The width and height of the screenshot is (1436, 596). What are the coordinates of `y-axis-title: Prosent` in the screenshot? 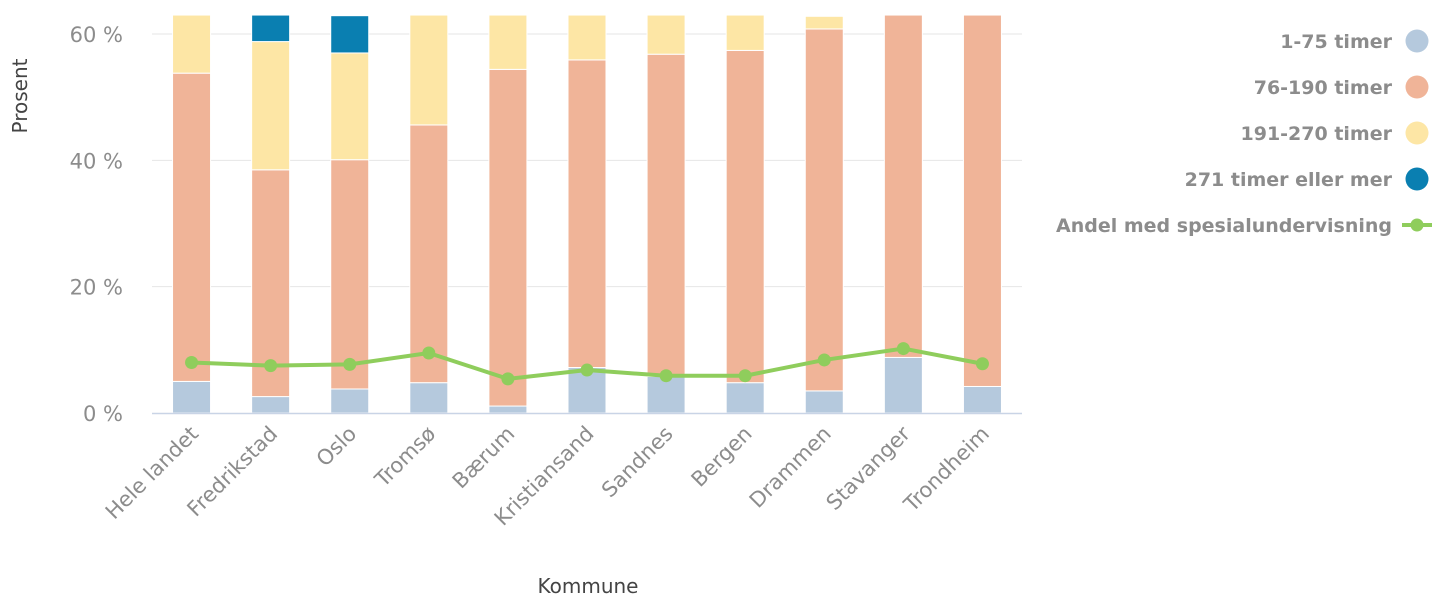 It's located at (20, 95).